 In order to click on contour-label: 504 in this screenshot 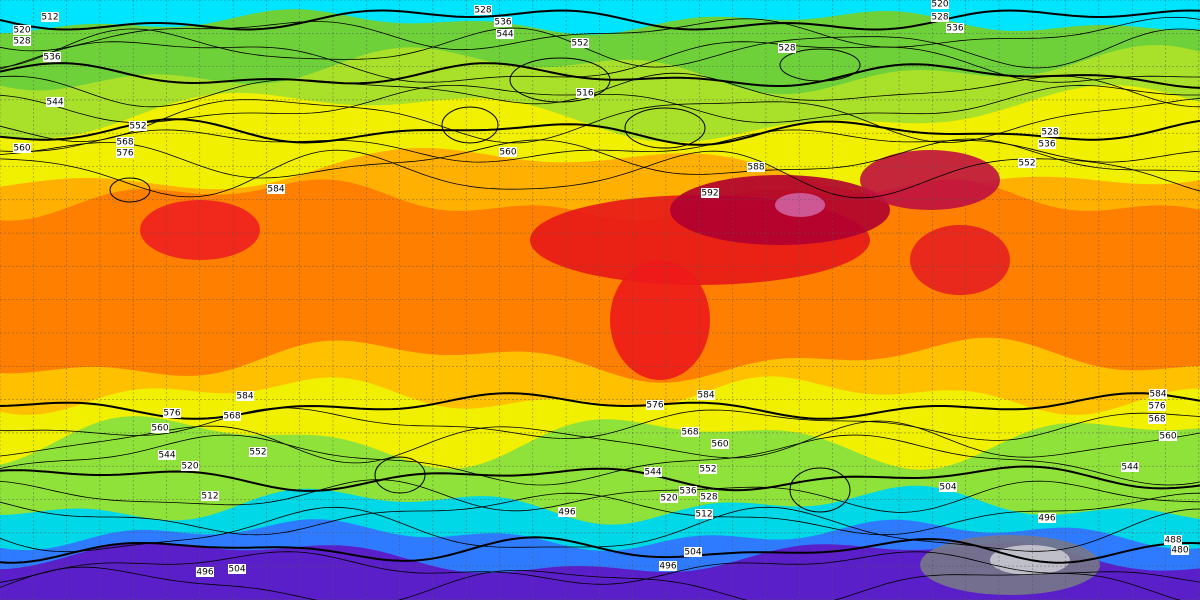, I will do `click(692, 553)`.